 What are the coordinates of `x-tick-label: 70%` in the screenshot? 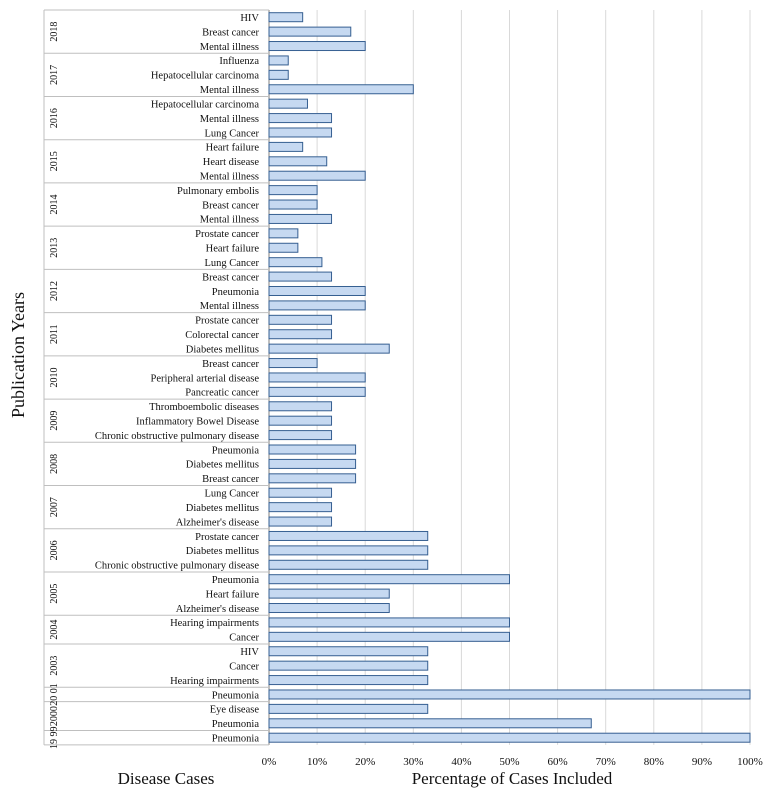 It's located at (606, 762).